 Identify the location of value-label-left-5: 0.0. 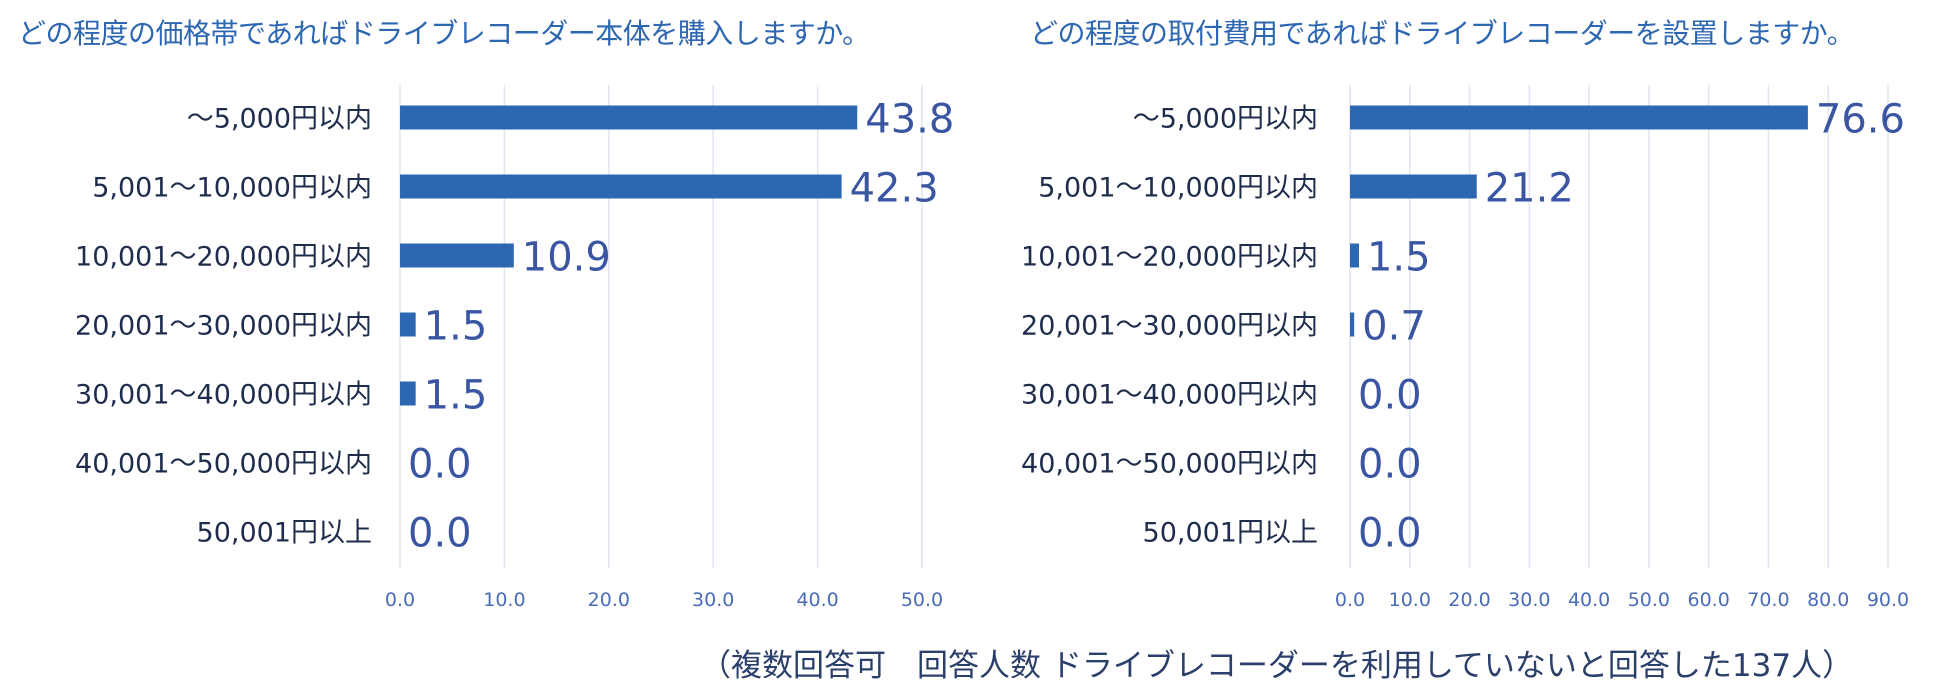
(440, 465).